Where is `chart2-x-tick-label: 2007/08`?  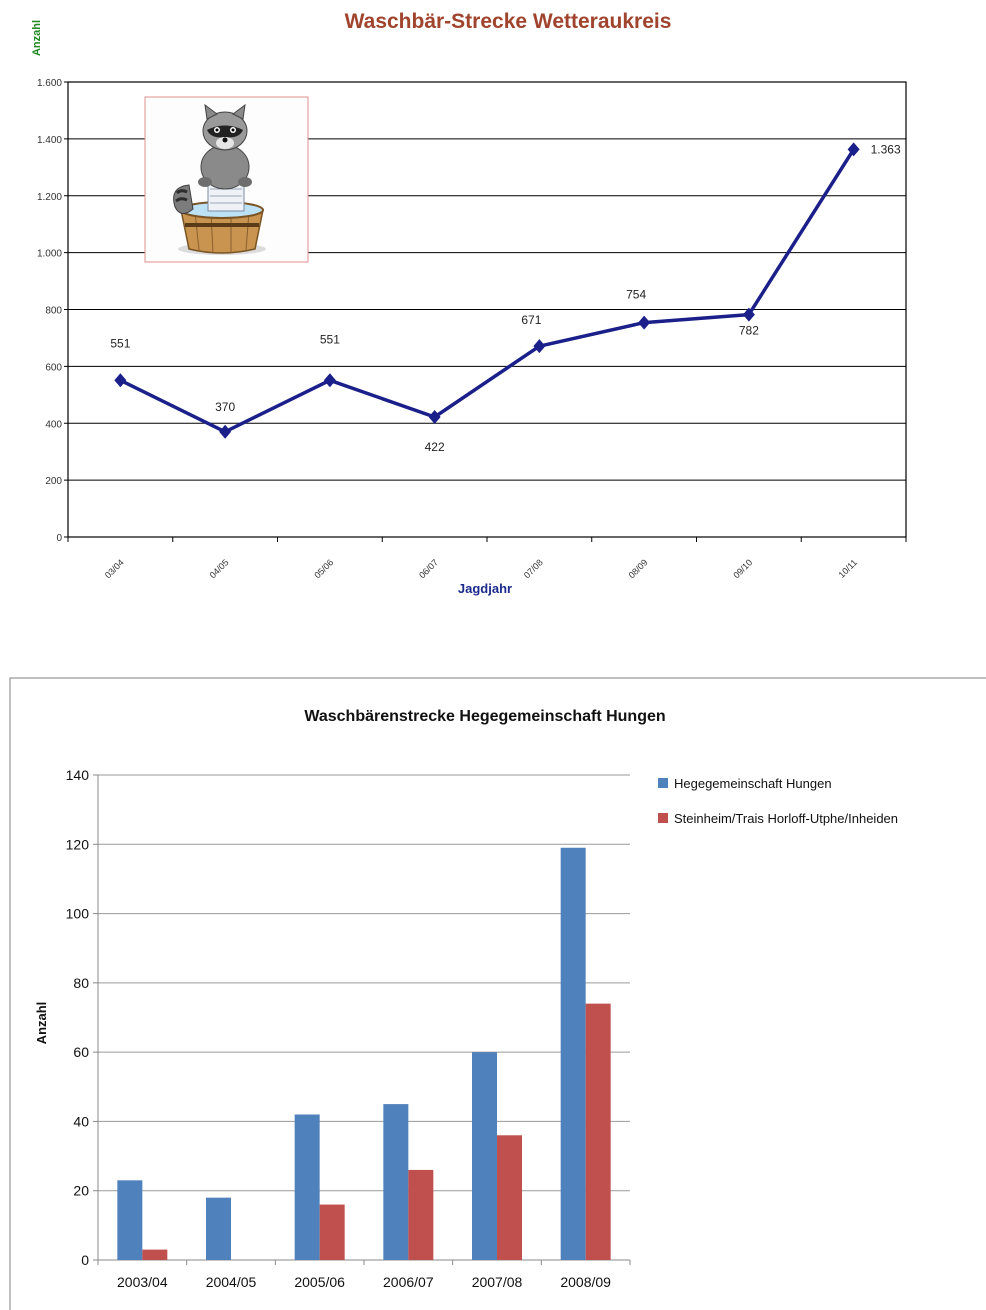 chart2-x-tick-label: 2007/08 is located at coordinates (497, 1282).